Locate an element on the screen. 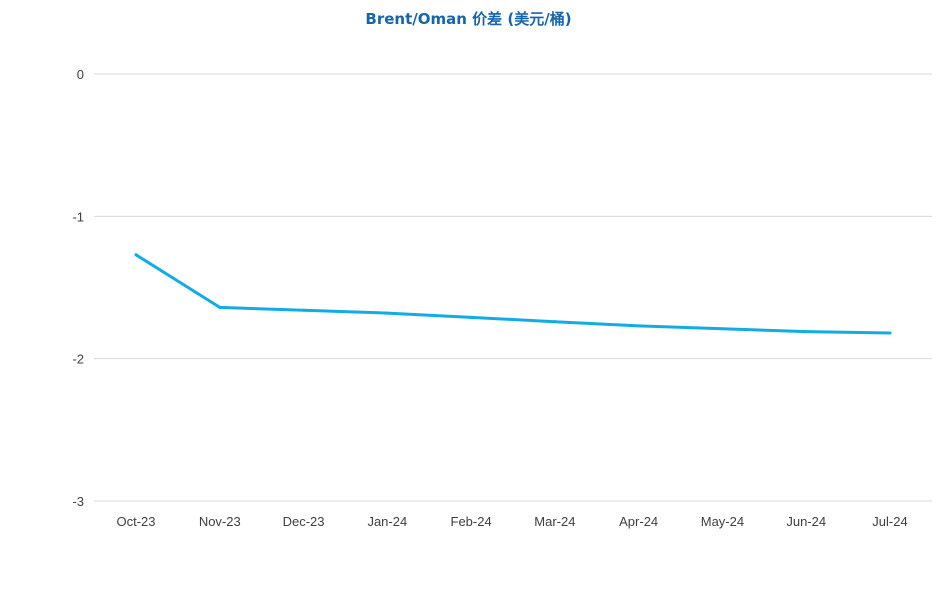 The height and width of the screenshot is (606, 937). x-tick-label: Apr-24 is located at coordinates (638, 521).